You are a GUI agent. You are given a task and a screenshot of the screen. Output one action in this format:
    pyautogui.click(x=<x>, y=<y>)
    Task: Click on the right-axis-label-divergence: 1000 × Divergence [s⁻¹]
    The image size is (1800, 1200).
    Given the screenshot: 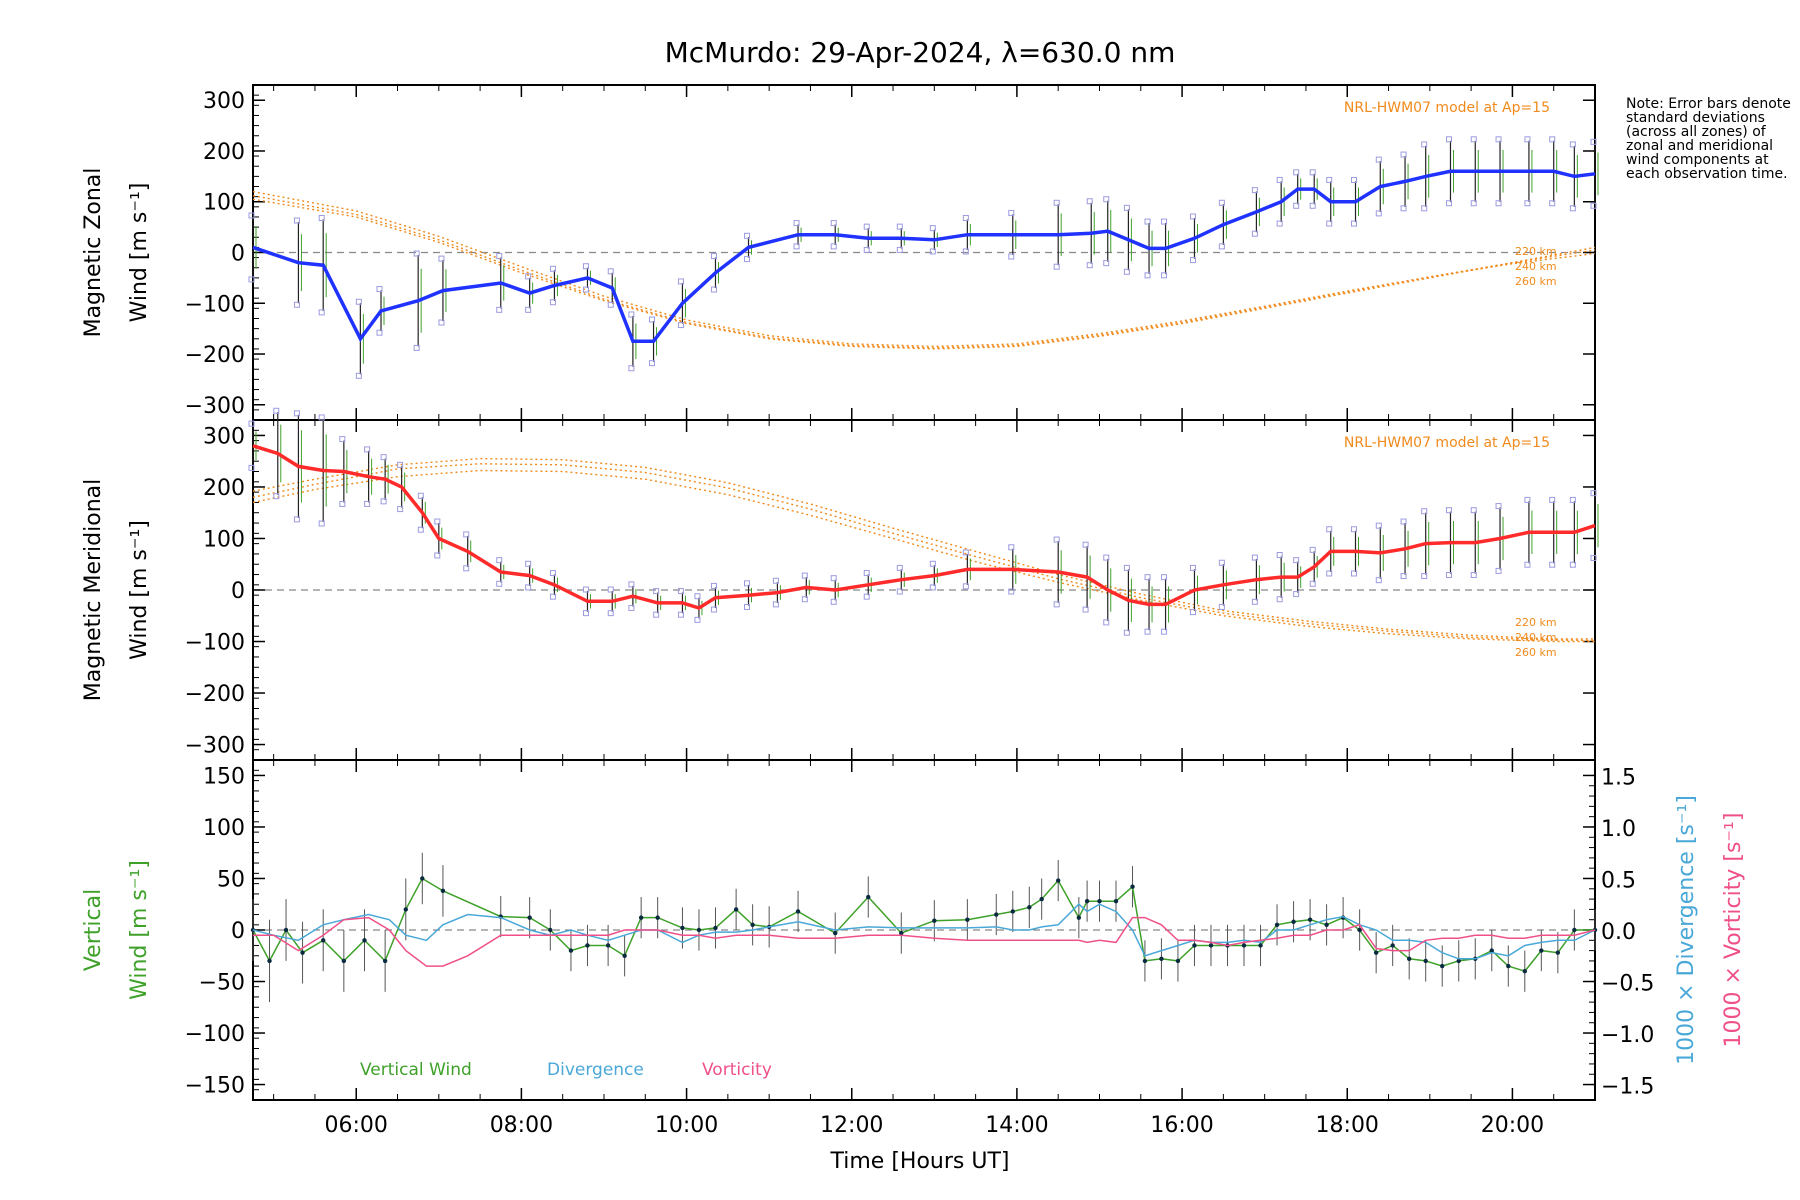 What is the action you would take?
    pyautogui.click(x=1686, y=930)
    